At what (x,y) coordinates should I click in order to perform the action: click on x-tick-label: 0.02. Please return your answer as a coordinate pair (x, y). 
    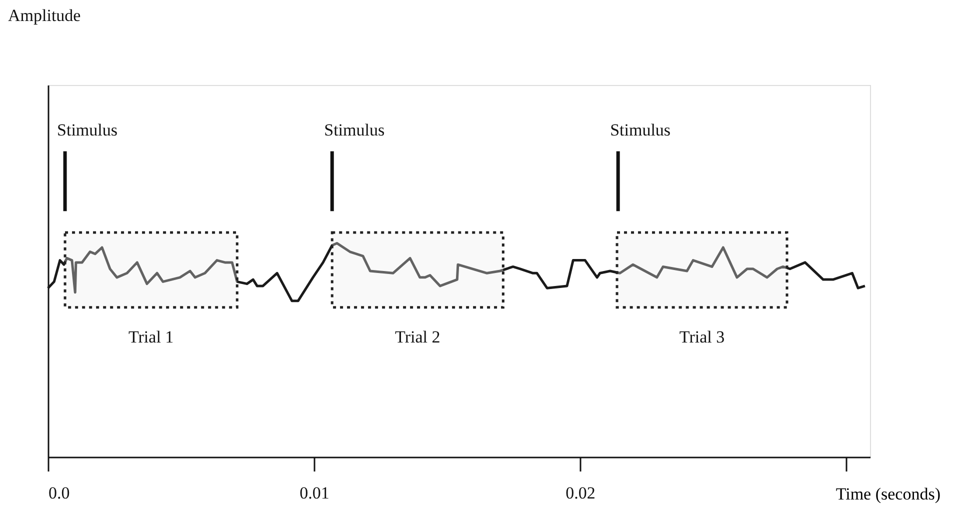
    Looking at the image, I should click on (581, 493).